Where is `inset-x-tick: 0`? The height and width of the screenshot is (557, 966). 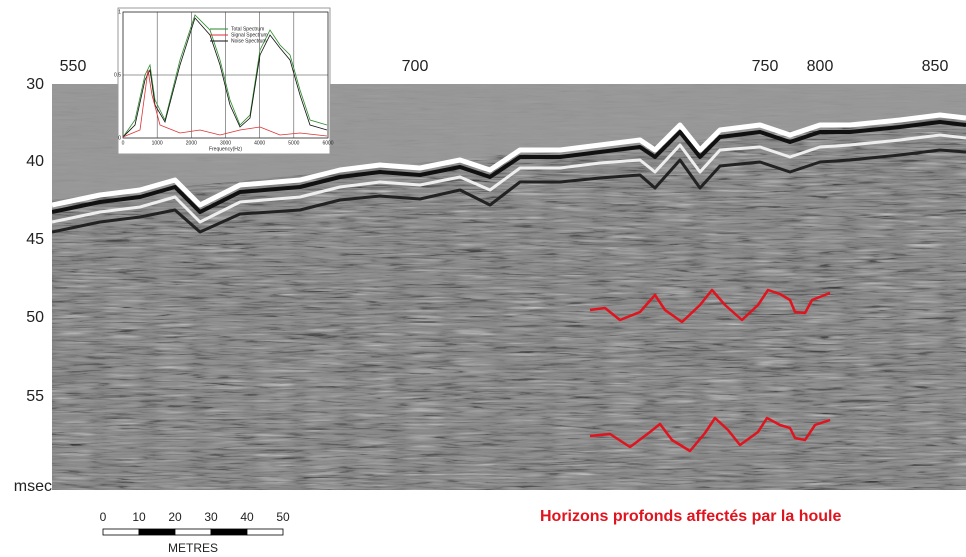
inset-x-tick: 0 is located at coordinates (123, 143).